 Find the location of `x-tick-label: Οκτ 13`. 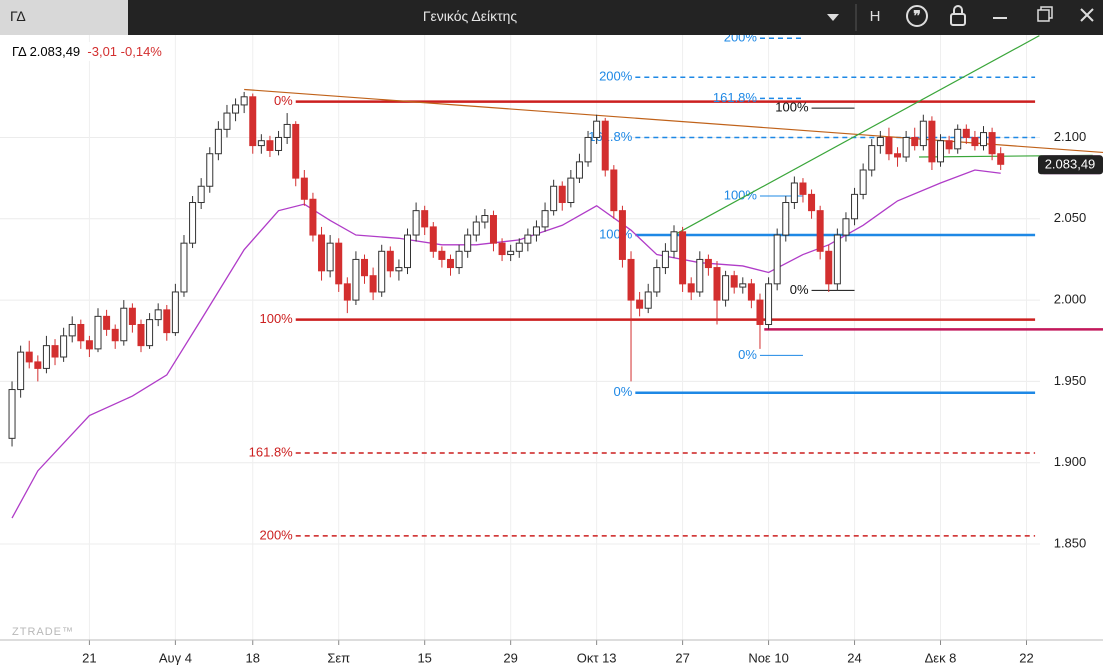

x-tick-label: Οκτ 13 is located at coordinates (597, 657).